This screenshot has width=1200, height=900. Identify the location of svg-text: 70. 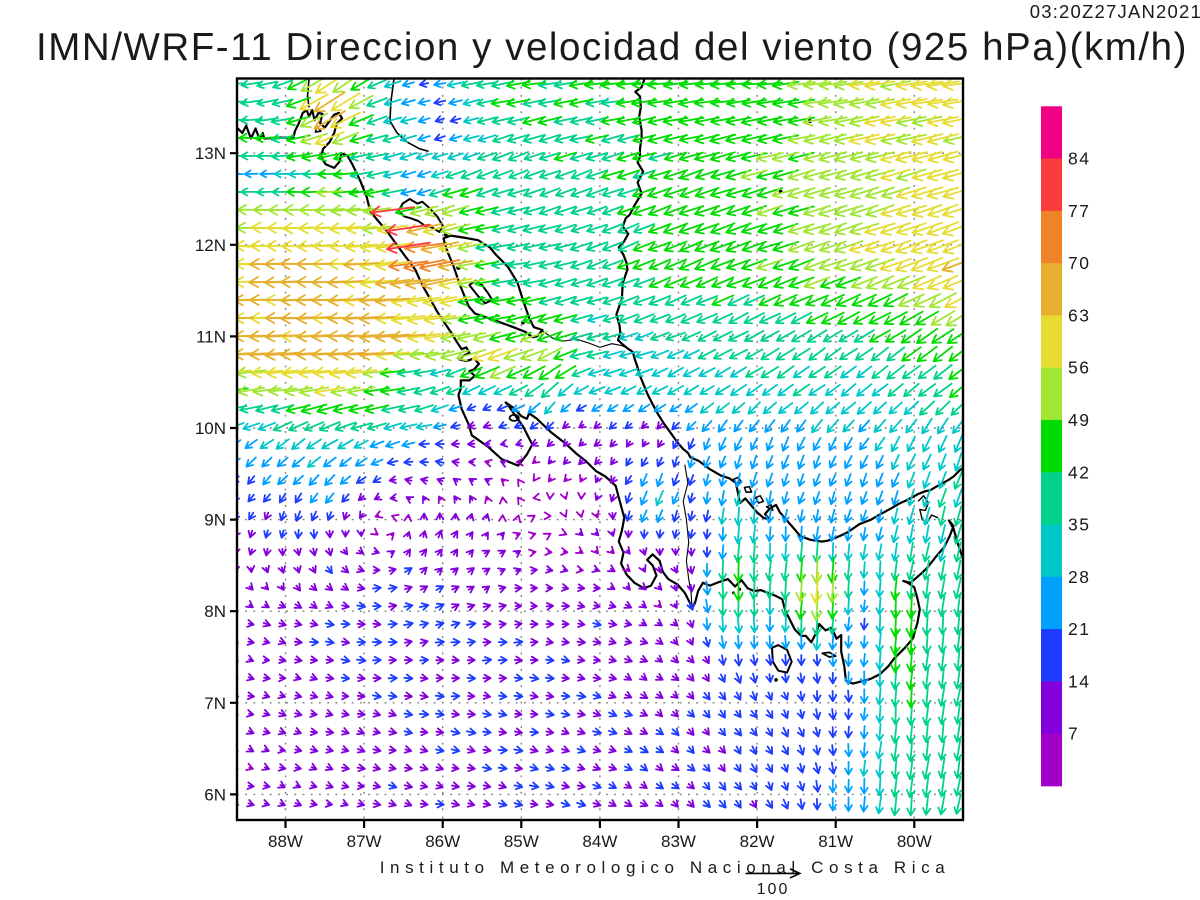
(1079, 263).